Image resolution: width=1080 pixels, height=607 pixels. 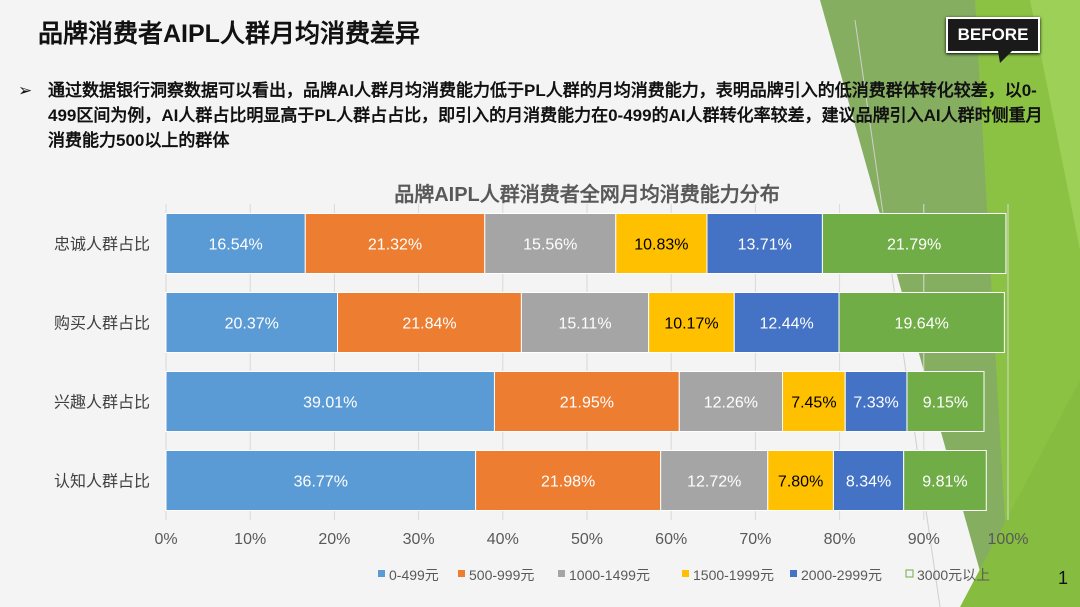 I want to click on data-label: 19.64%, so click(x=922, y=324).